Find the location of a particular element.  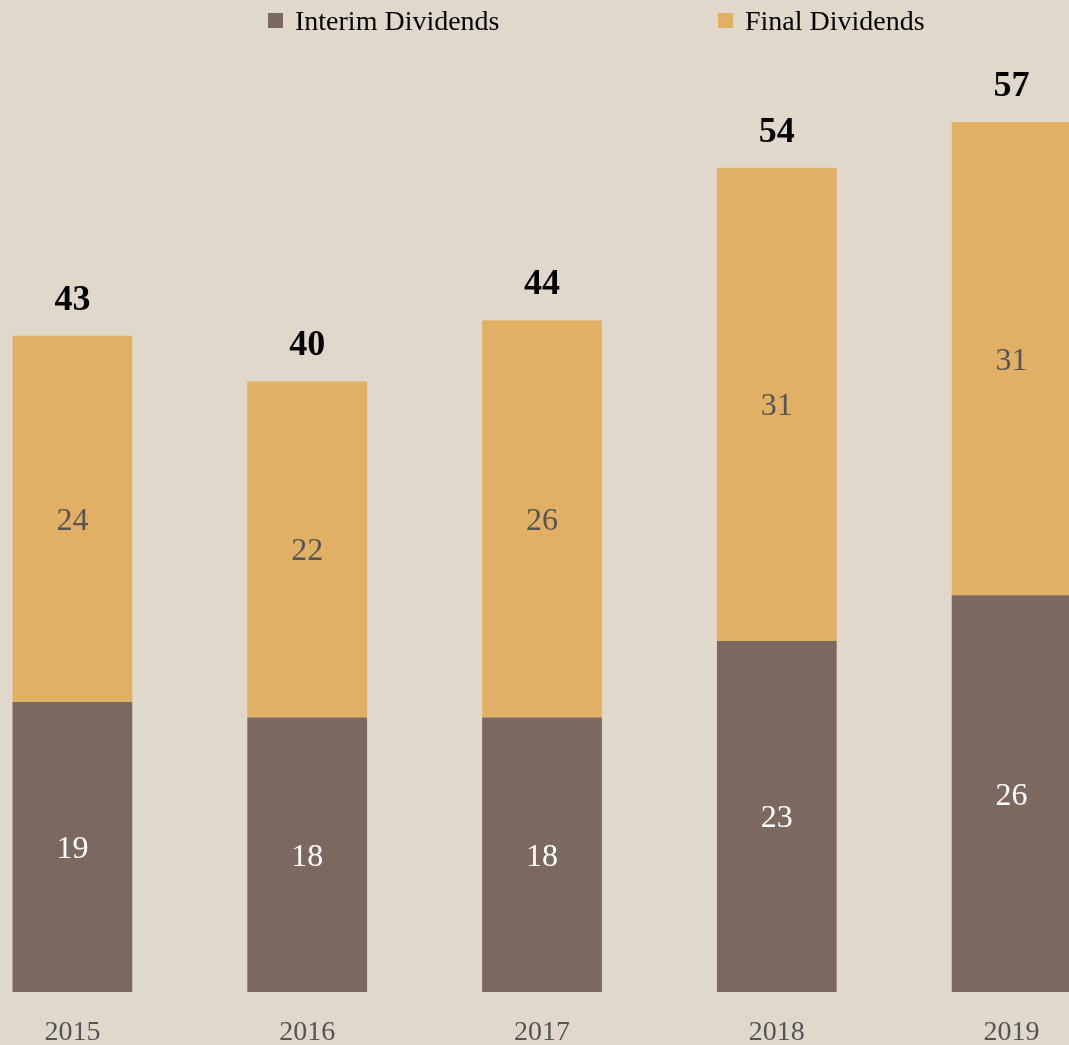

total-label: 44 is located at coordinates (542, 282).